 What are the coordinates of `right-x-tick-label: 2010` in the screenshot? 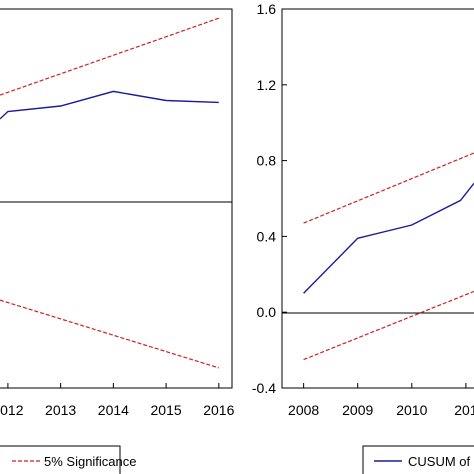 It's located at (411, 410).